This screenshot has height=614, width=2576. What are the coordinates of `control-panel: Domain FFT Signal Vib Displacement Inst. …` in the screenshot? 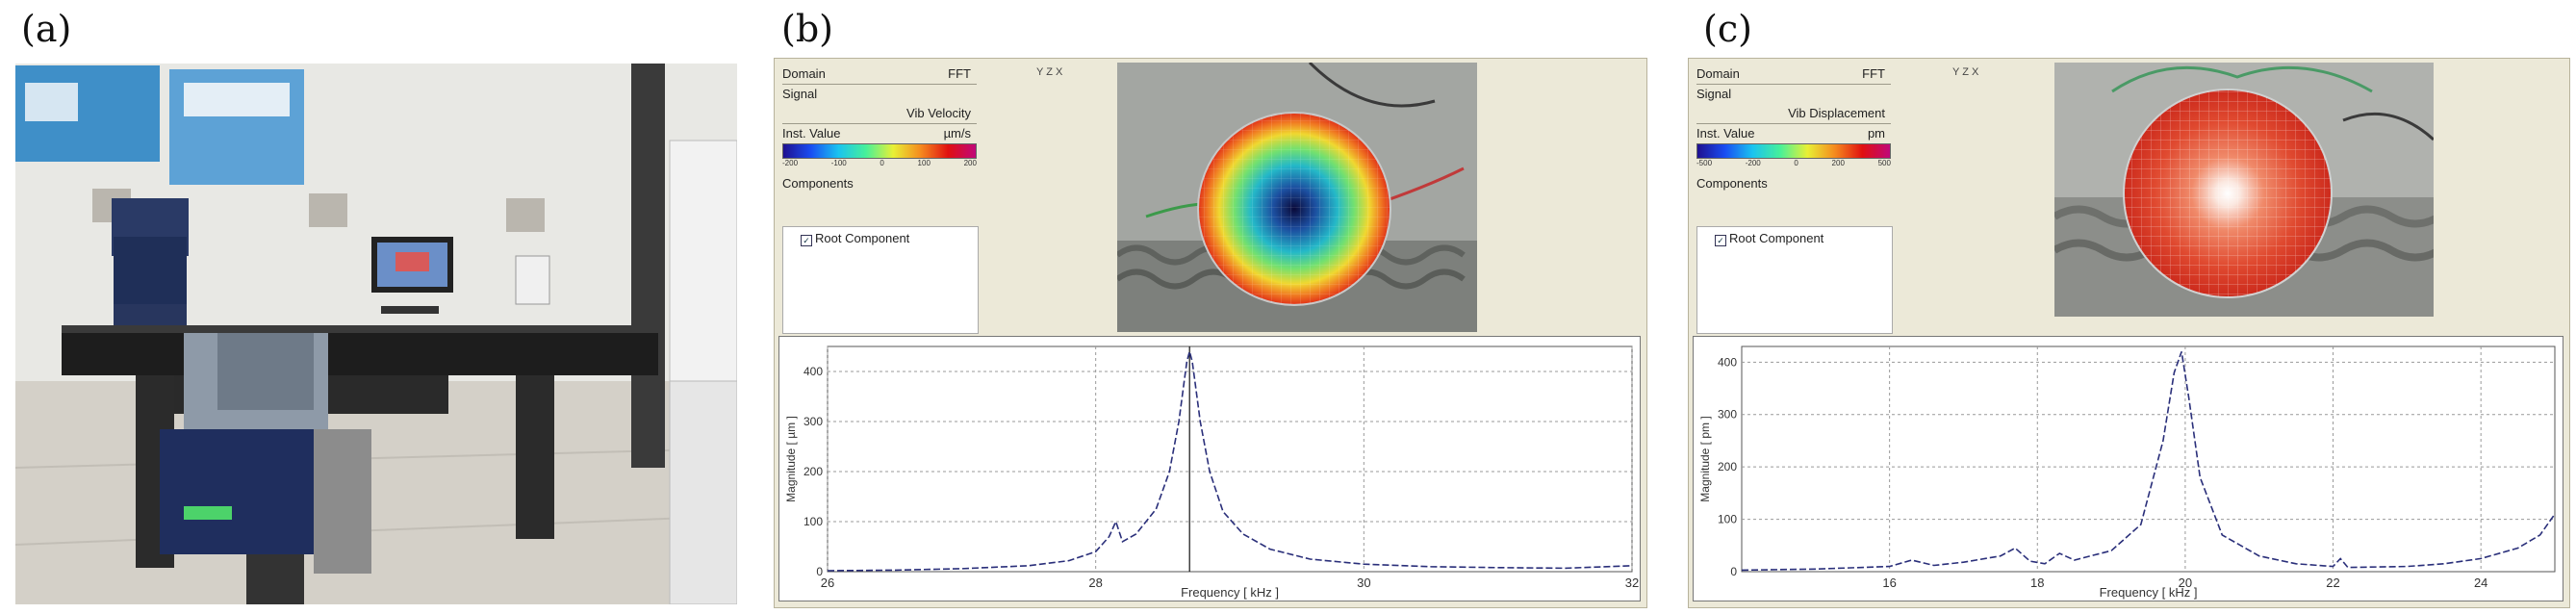 It's located at (1793, 129).